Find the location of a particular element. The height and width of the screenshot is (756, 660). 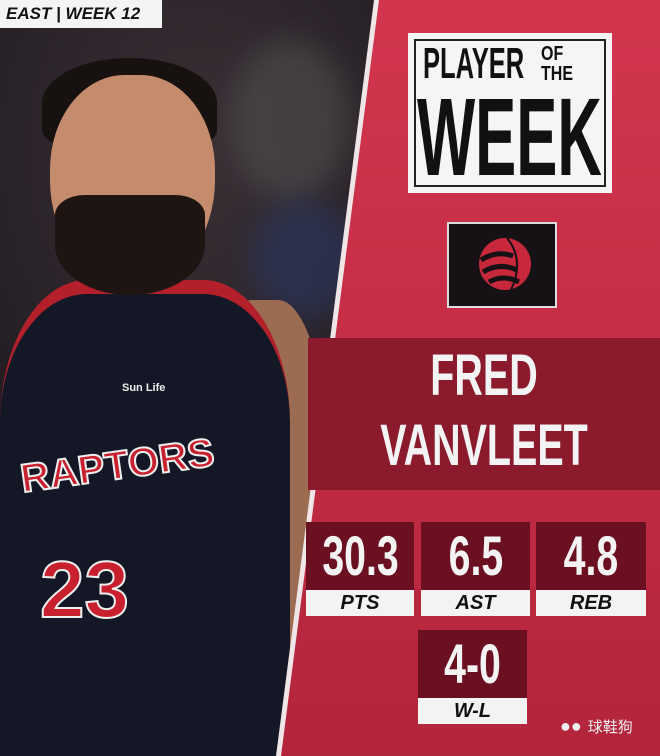

jersey-number: 23 is located at coordinates (84, 589).